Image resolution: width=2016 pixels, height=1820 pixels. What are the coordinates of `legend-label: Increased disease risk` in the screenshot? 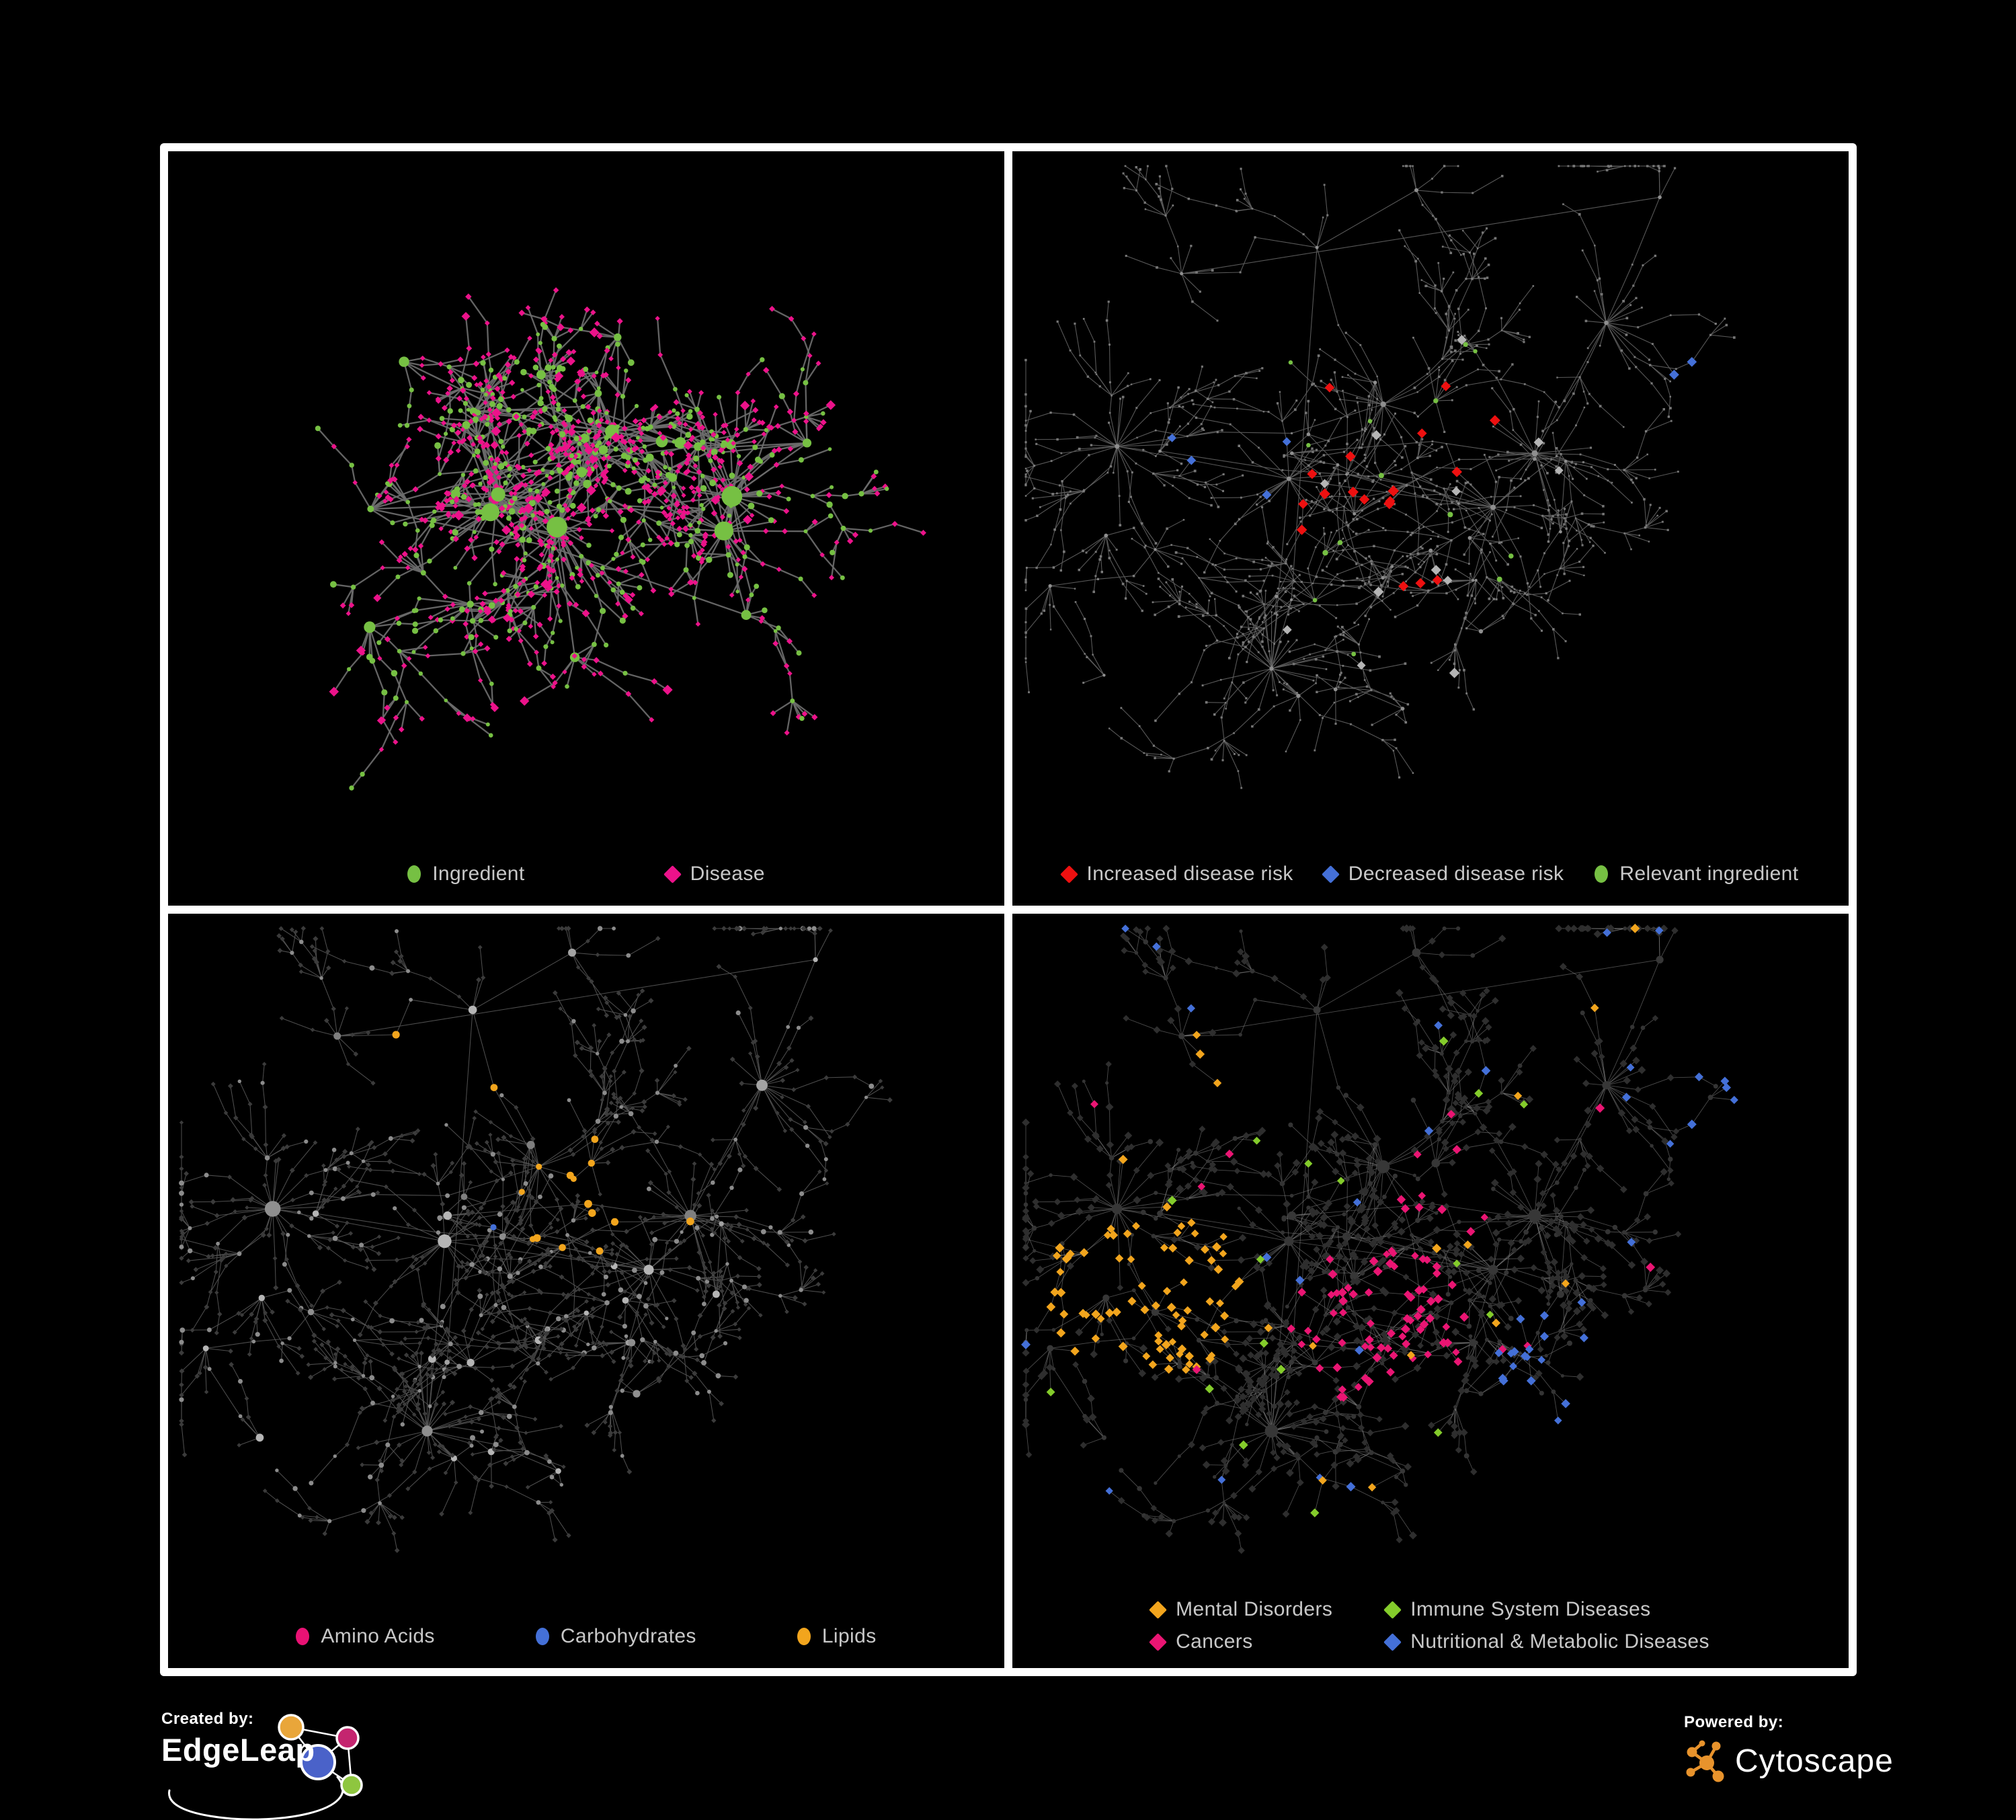 It's located at (1189, 874).